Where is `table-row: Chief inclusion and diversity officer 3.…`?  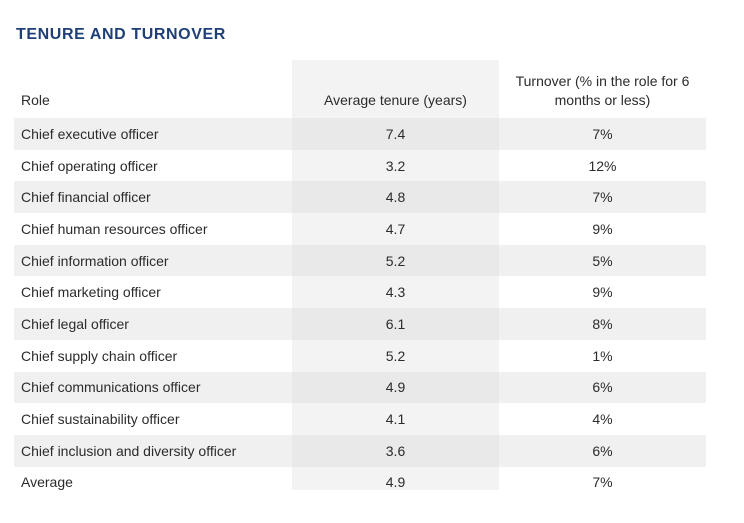 table-row: Chief inclusion and diversity officer 3.… is located at coordinates (360, 450).